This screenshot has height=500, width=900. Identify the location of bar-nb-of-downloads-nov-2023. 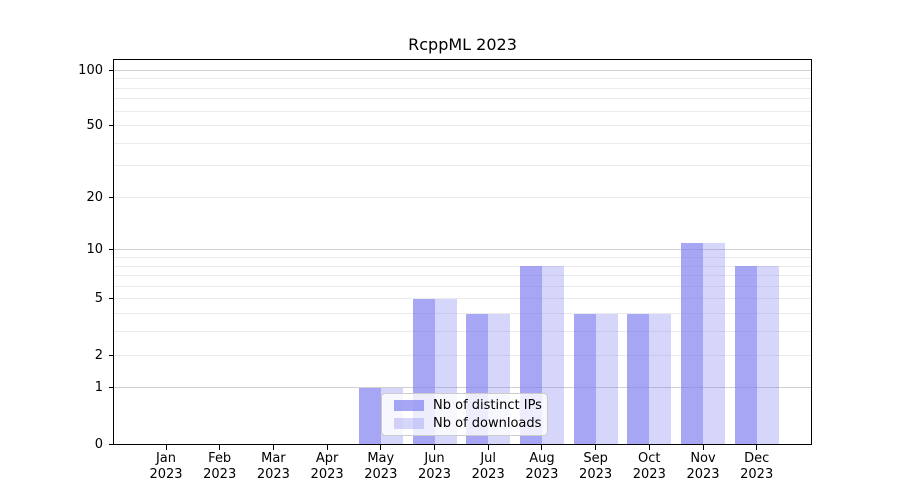
(714, 343).